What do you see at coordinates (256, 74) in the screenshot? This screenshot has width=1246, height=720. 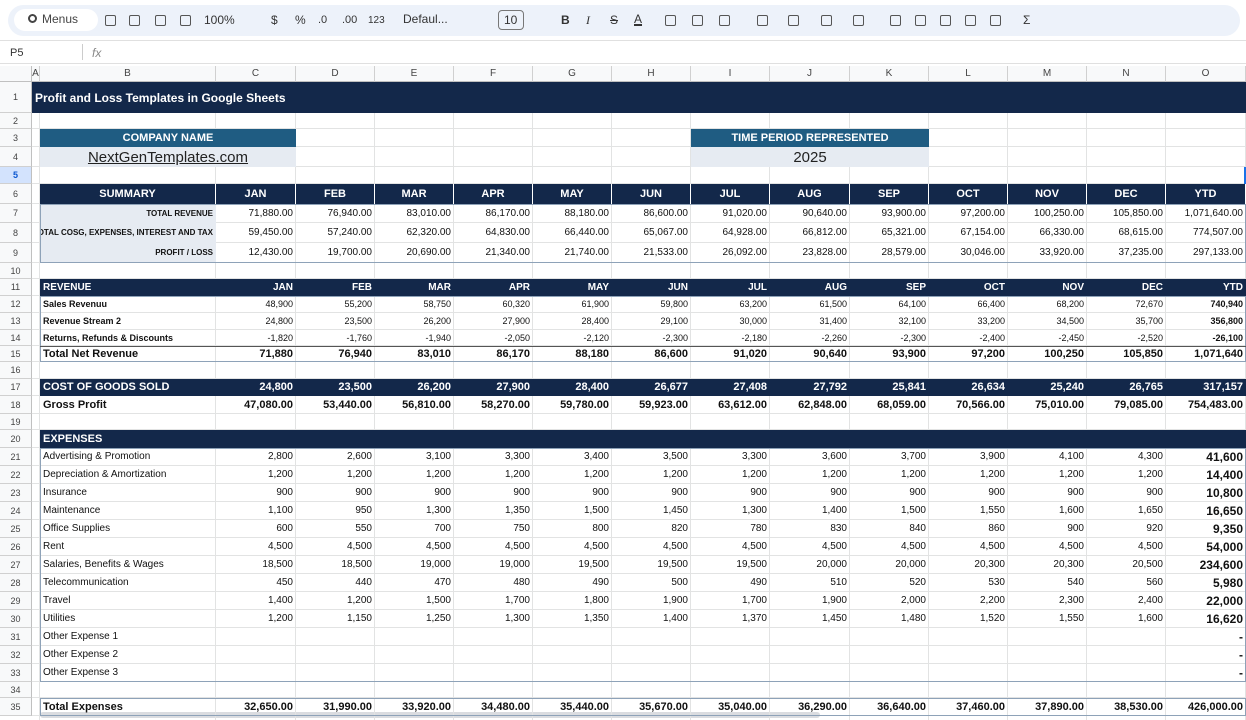 I see `column-header: C` at bounding box center [256, 74].